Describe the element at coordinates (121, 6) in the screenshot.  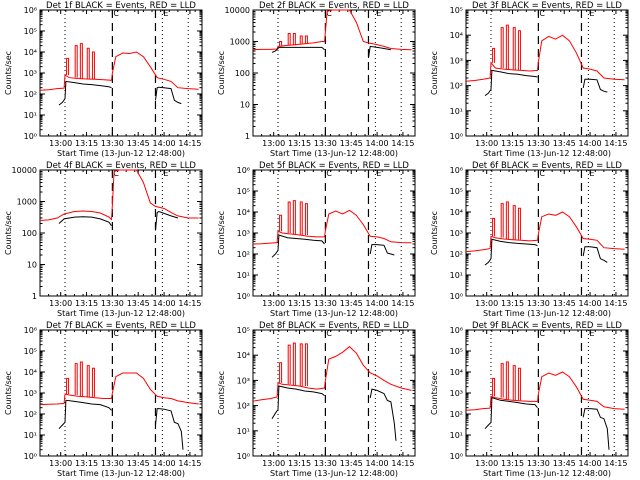
I see `panel-title: Det 1f BLACK = Events, RED = LLD` at that location.